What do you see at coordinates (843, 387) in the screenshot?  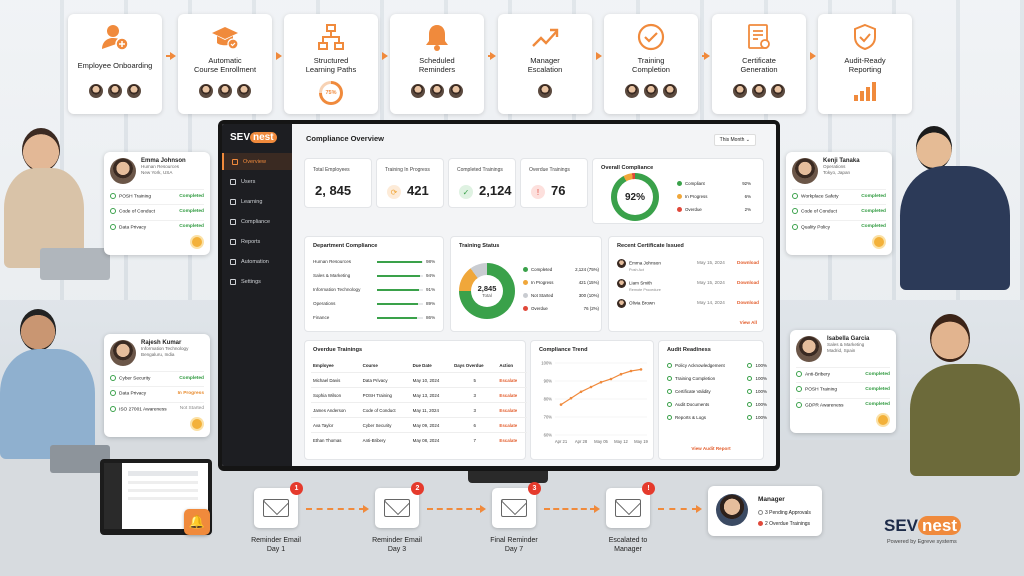 I see `course-row: POSH Training Completed` at bounding box center [843, 387].